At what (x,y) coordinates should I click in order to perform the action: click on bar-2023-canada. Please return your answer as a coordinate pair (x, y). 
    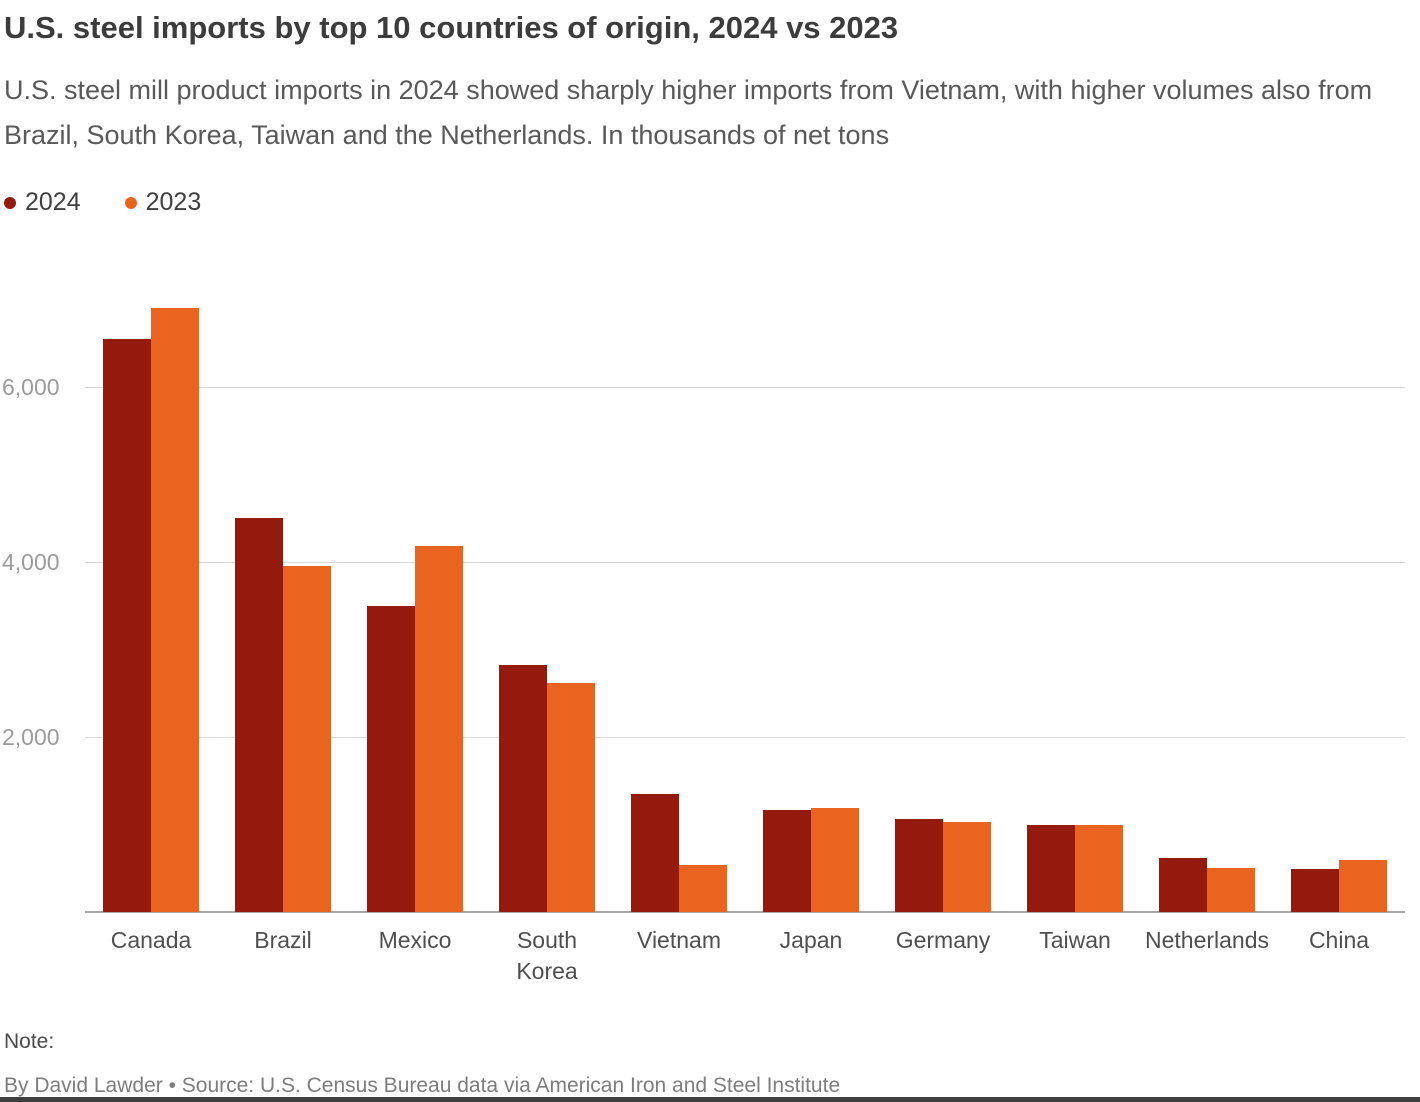
    Looking at the image, I should click on (175, 610).